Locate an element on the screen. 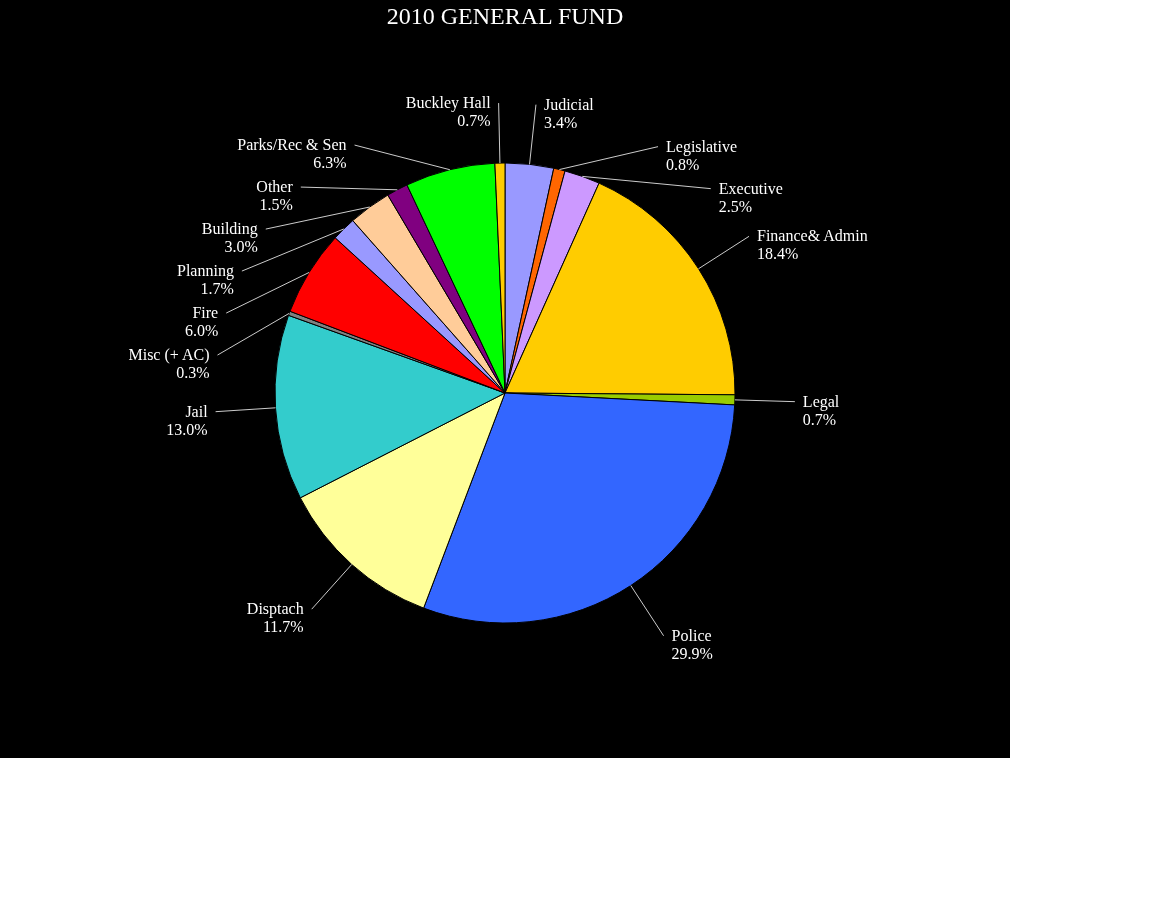 Image resolution: width=1166 pixels, height=907 pixels. slice-label: Disptach is located at coordinates (275, 609).